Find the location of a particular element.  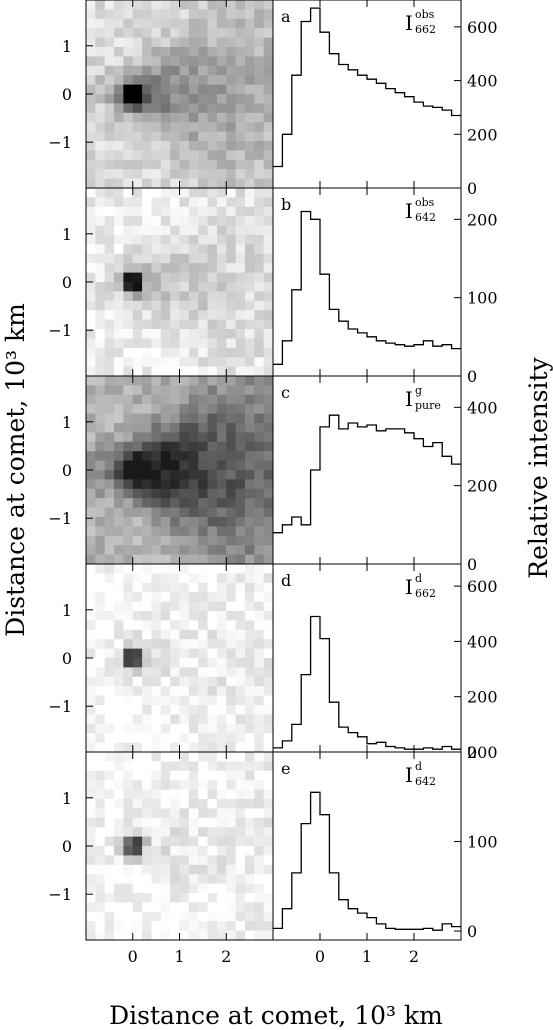

panel-label: e is located at coordinates (285, 768).